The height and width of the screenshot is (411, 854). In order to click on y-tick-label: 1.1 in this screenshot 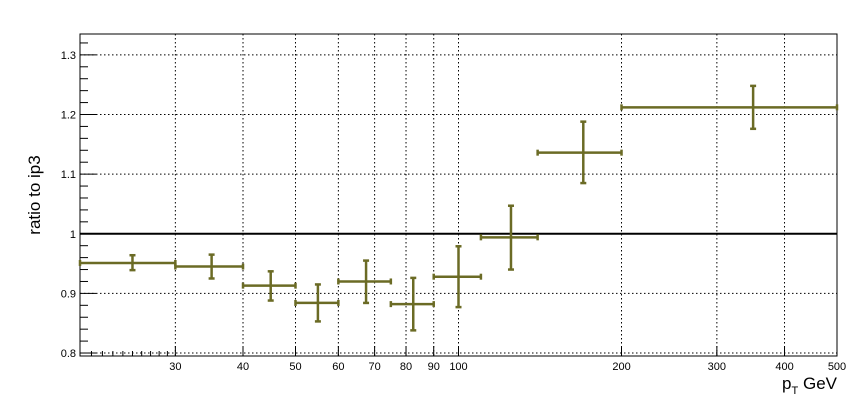, I will do `click(68, 175)`.